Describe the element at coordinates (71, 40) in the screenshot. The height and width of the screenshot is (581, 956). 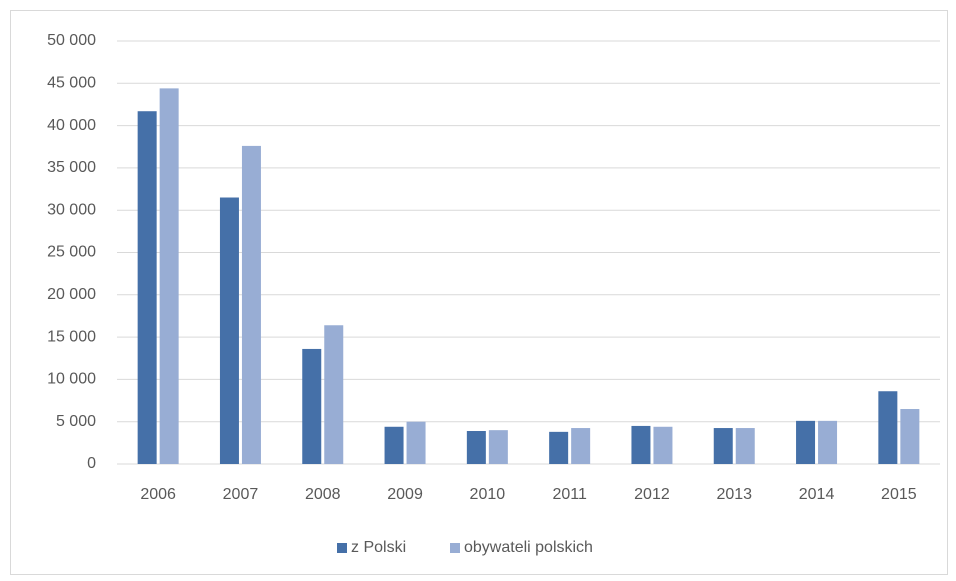
I see `y-tick-label: 50 000` at that location.